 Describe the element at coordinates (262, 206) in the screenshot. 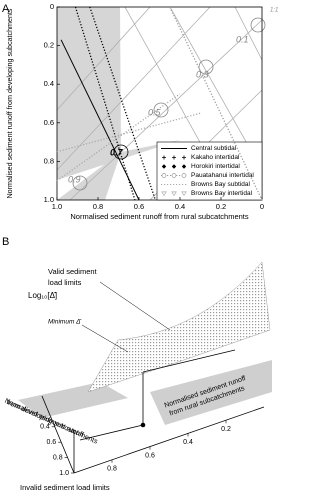

I see `x-tick-label: 0` at that location.